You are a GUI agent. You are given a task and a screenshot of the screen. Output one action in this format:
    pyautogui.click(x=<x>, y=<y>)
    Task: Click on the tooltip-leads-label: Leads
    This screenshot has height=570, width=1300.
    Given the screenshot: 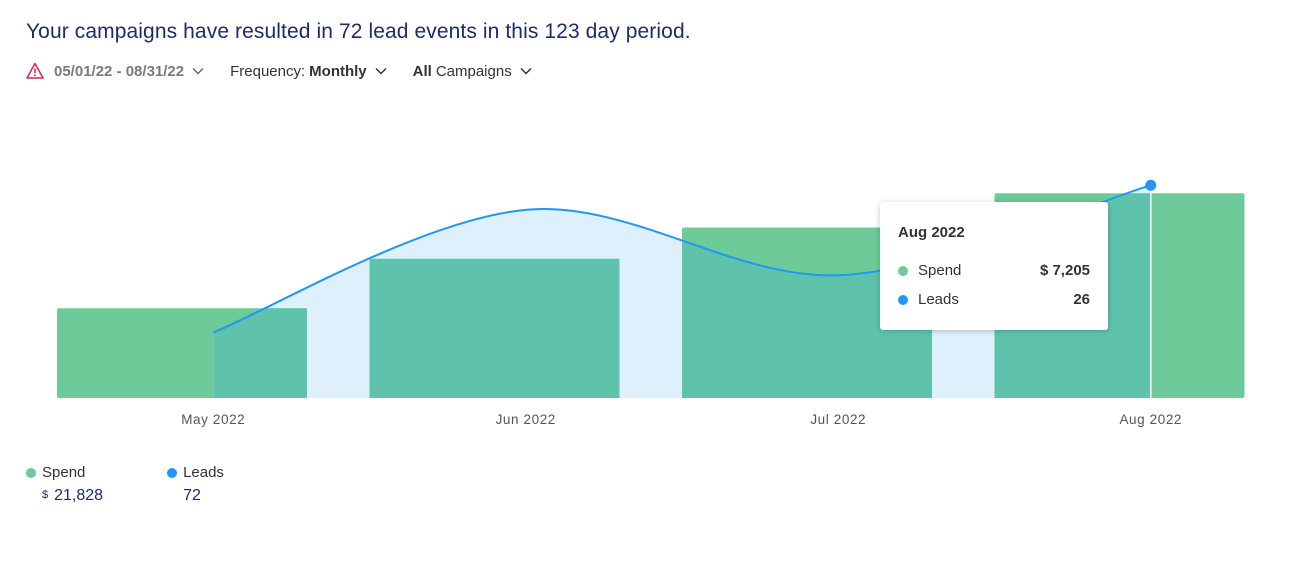 What is the action you would take?
    pyautogui.click(x=938, y=299)
    